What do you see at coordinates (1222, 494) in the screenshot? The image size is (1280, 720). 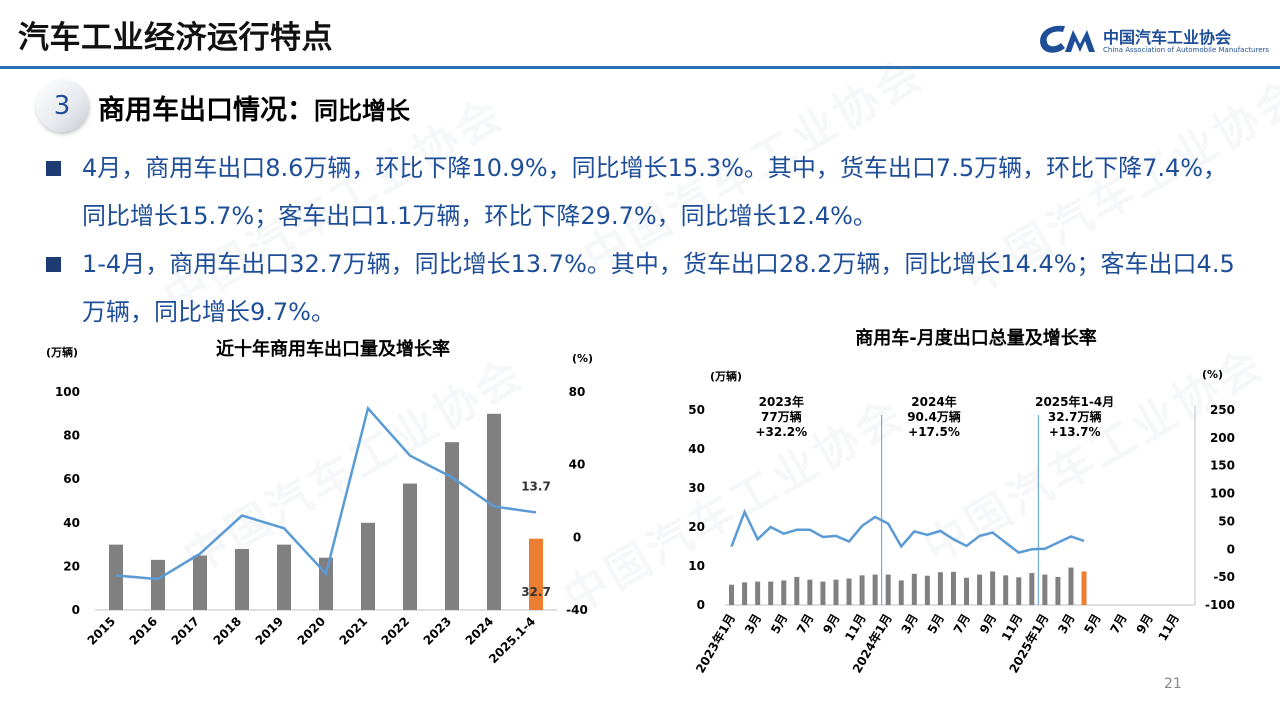 I see `y-right-tick-label: 100` at bounding box center [1222, 494].